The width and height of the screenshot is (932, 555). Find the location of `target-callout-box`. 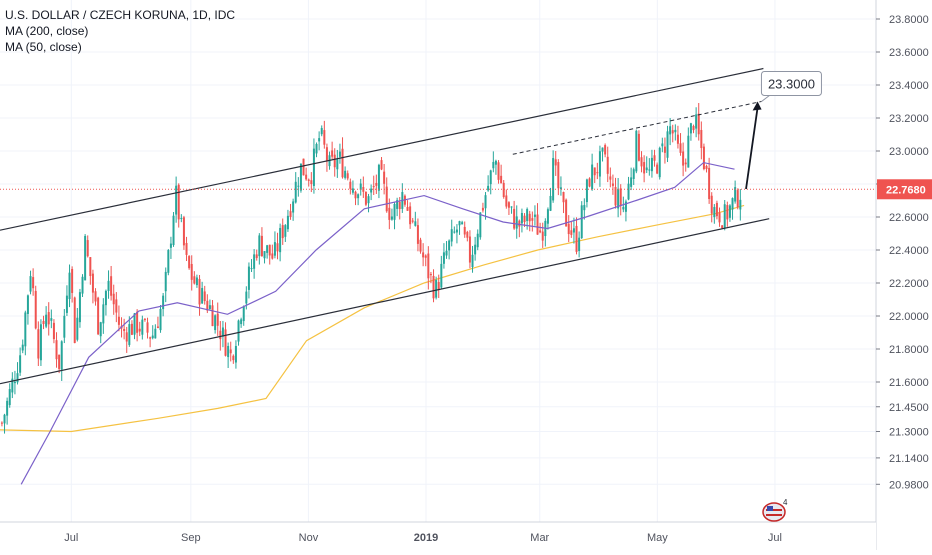

target-callout-box is located at coordinates (791, 83).